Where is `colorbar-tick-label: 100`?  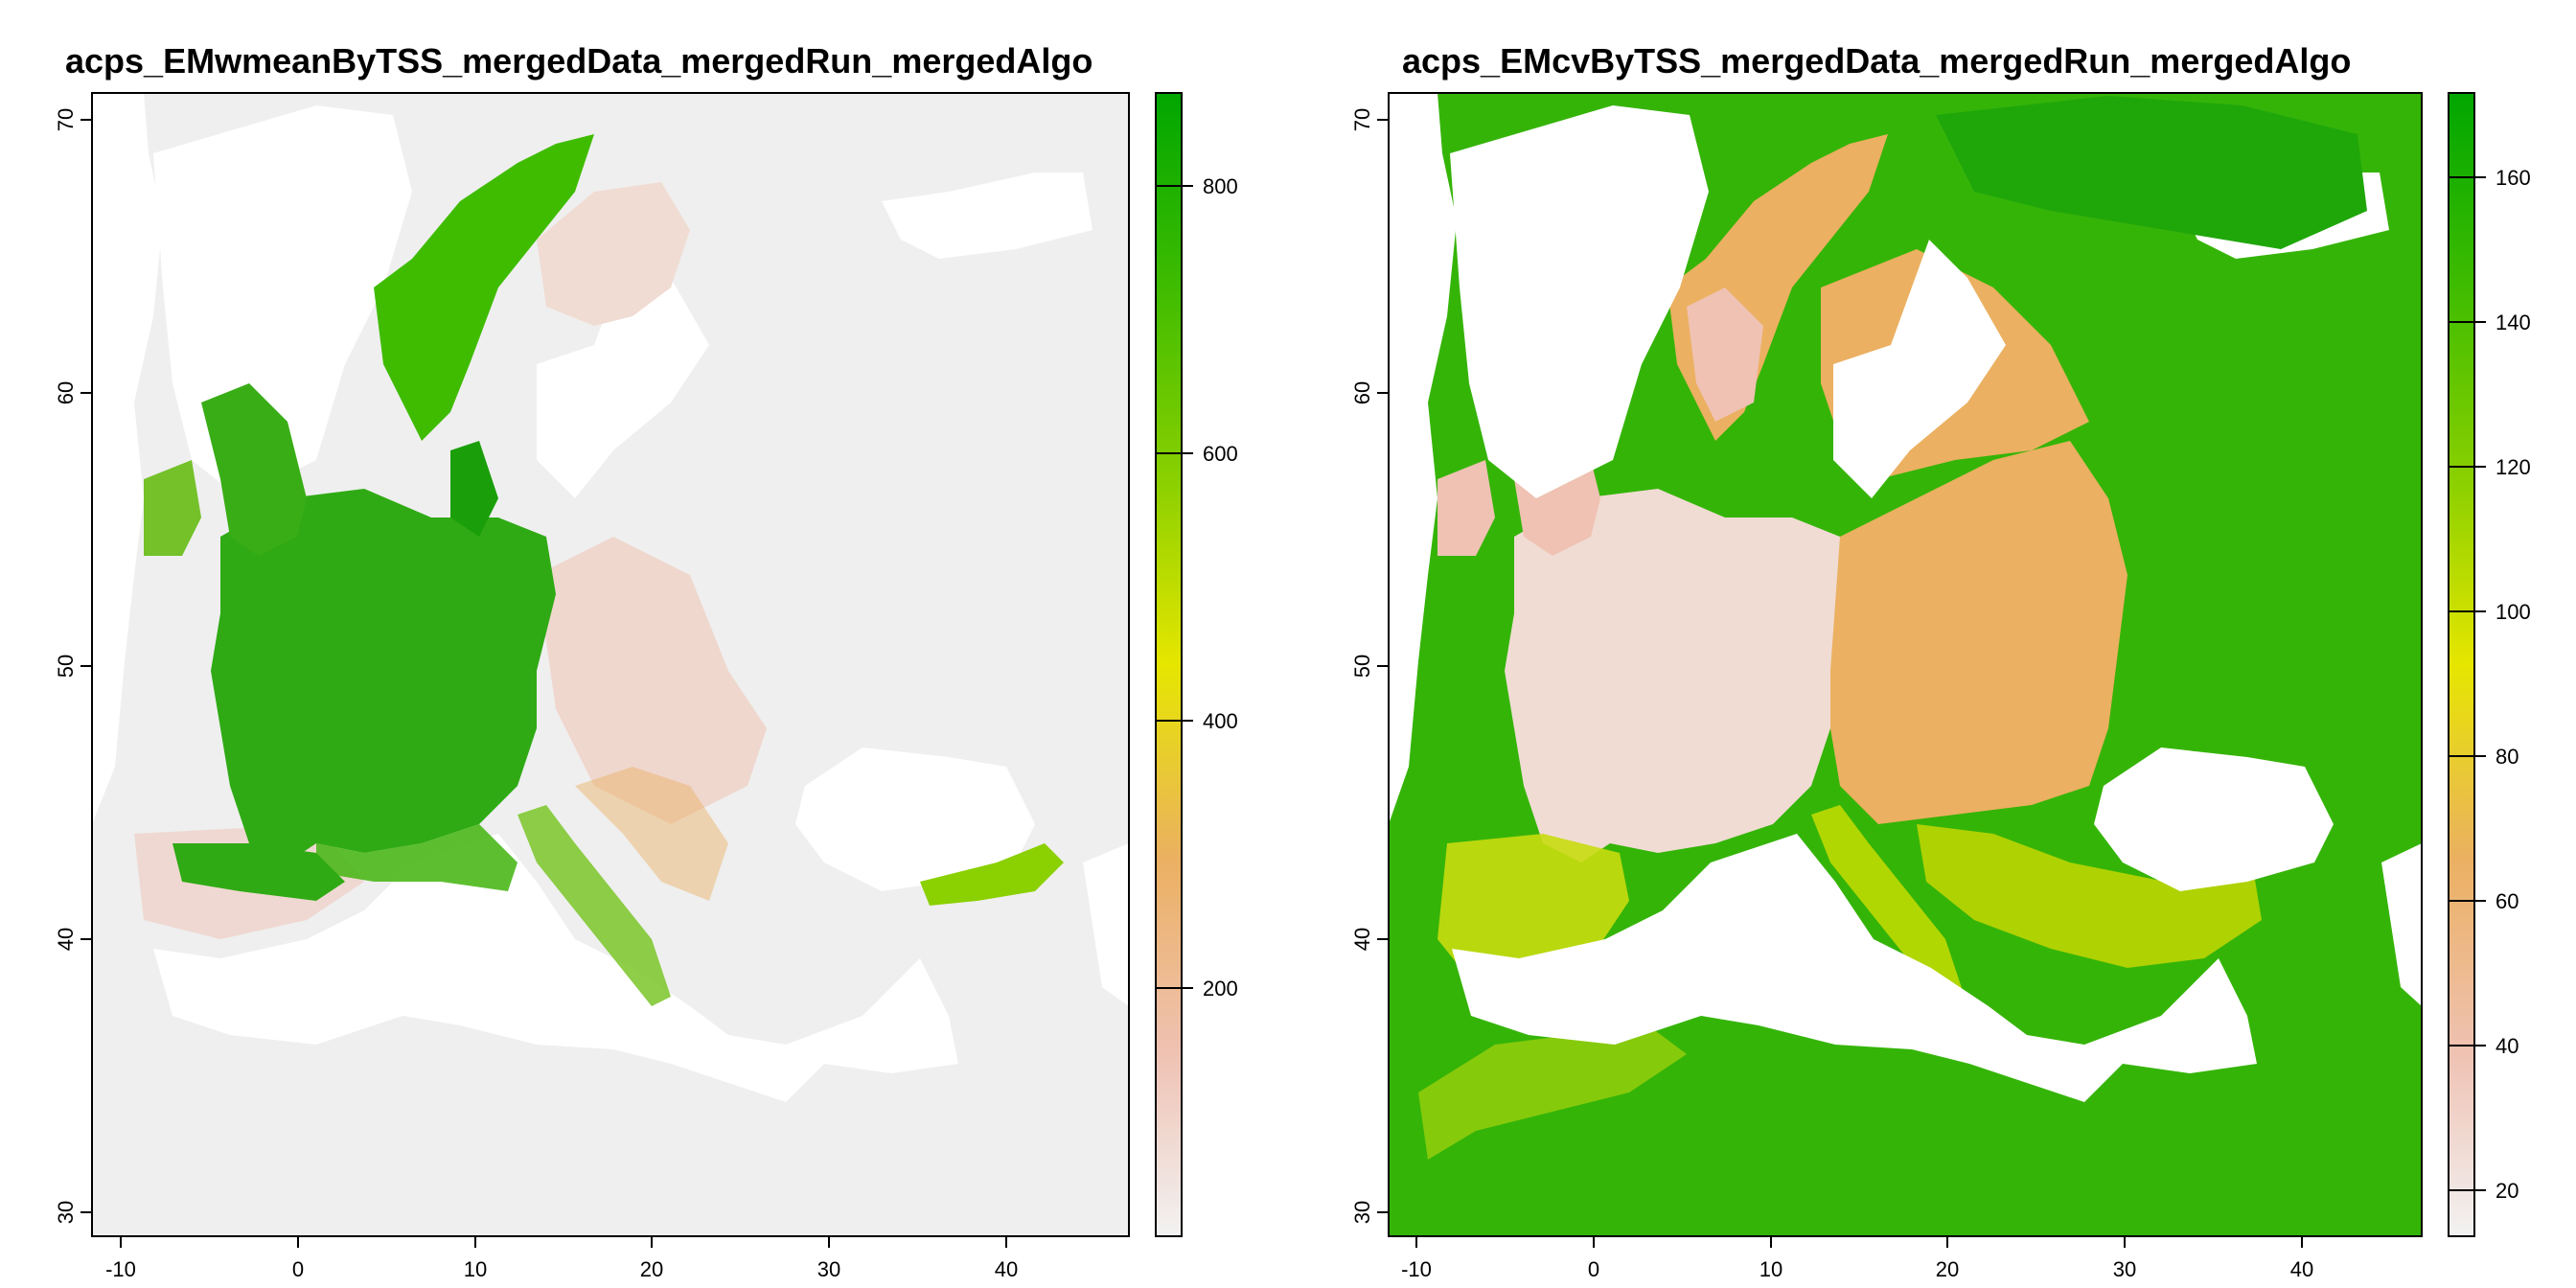
colorbar-tick-label: 100 is located at coordinates (2513, 612).